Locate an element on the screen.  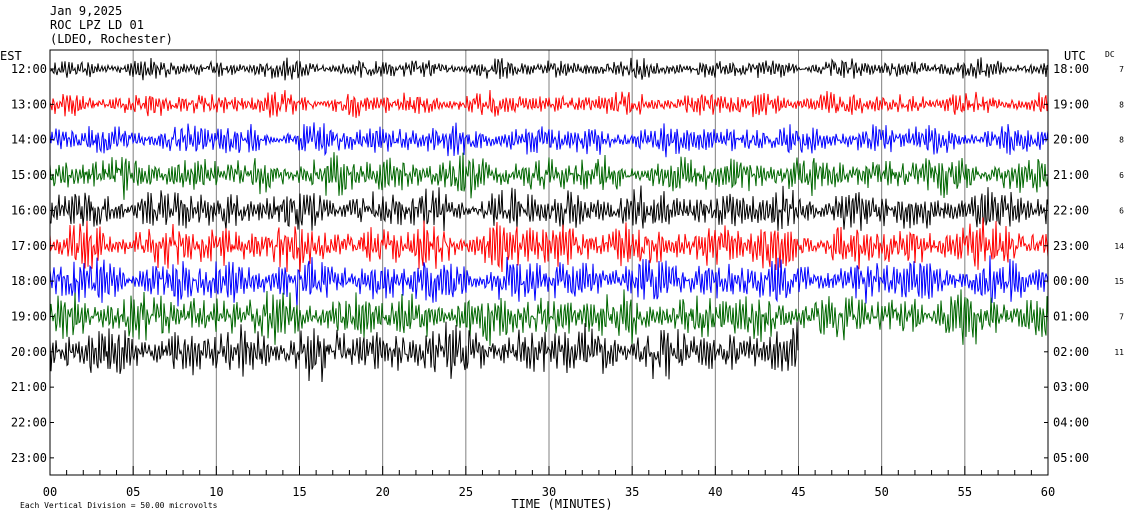
date-label: Jan 9,2025 is located at coordinates (86, 11).